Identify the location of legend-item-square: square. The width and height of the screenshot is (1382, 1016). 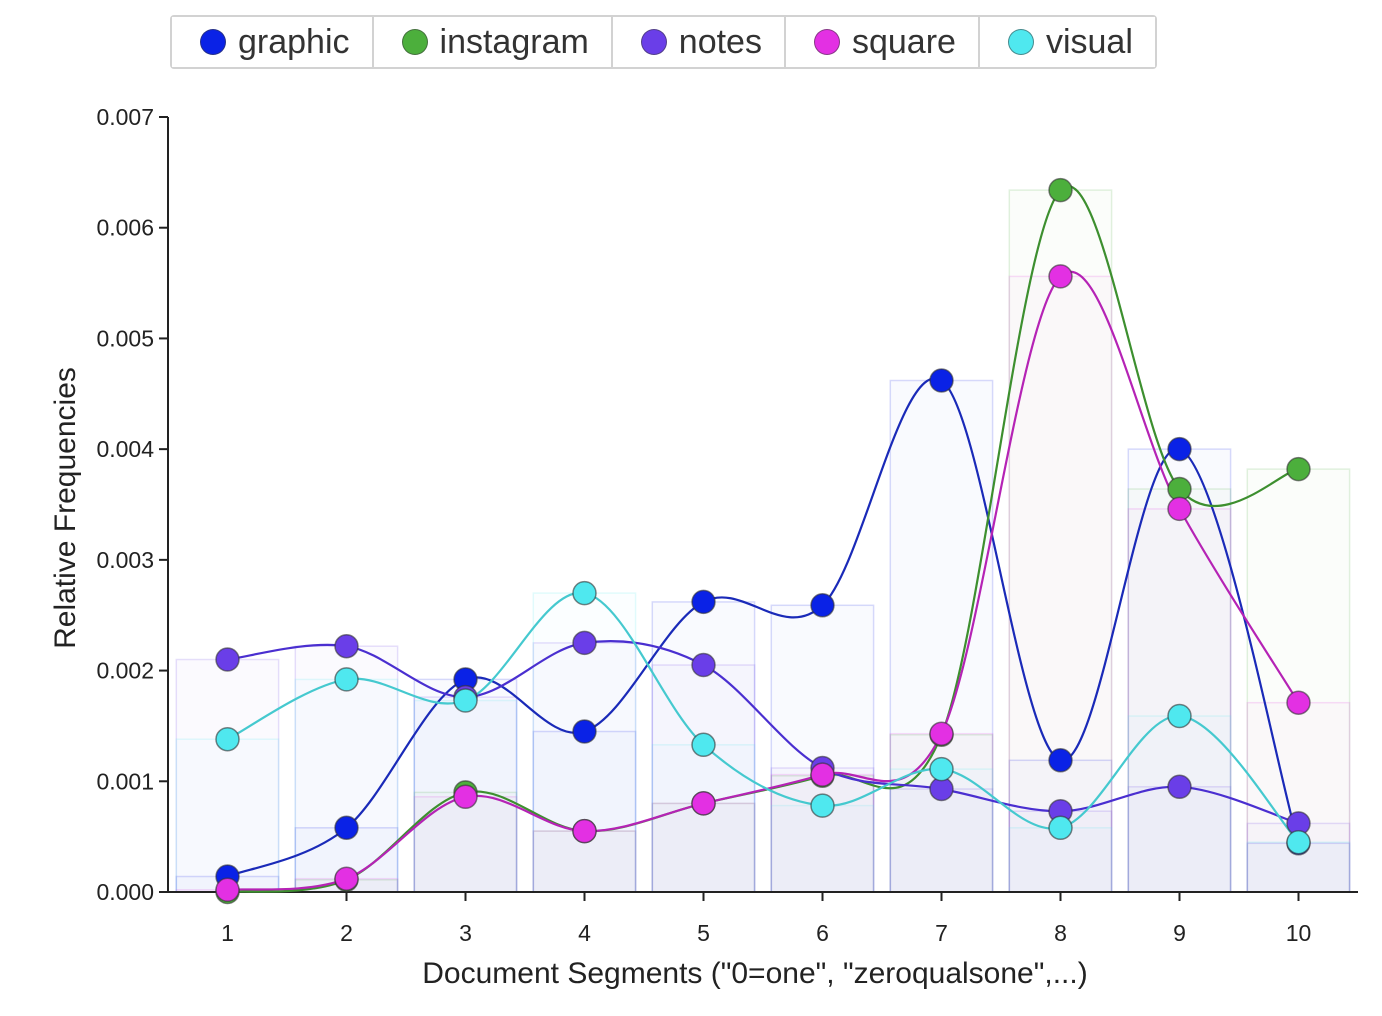
(882, 42).